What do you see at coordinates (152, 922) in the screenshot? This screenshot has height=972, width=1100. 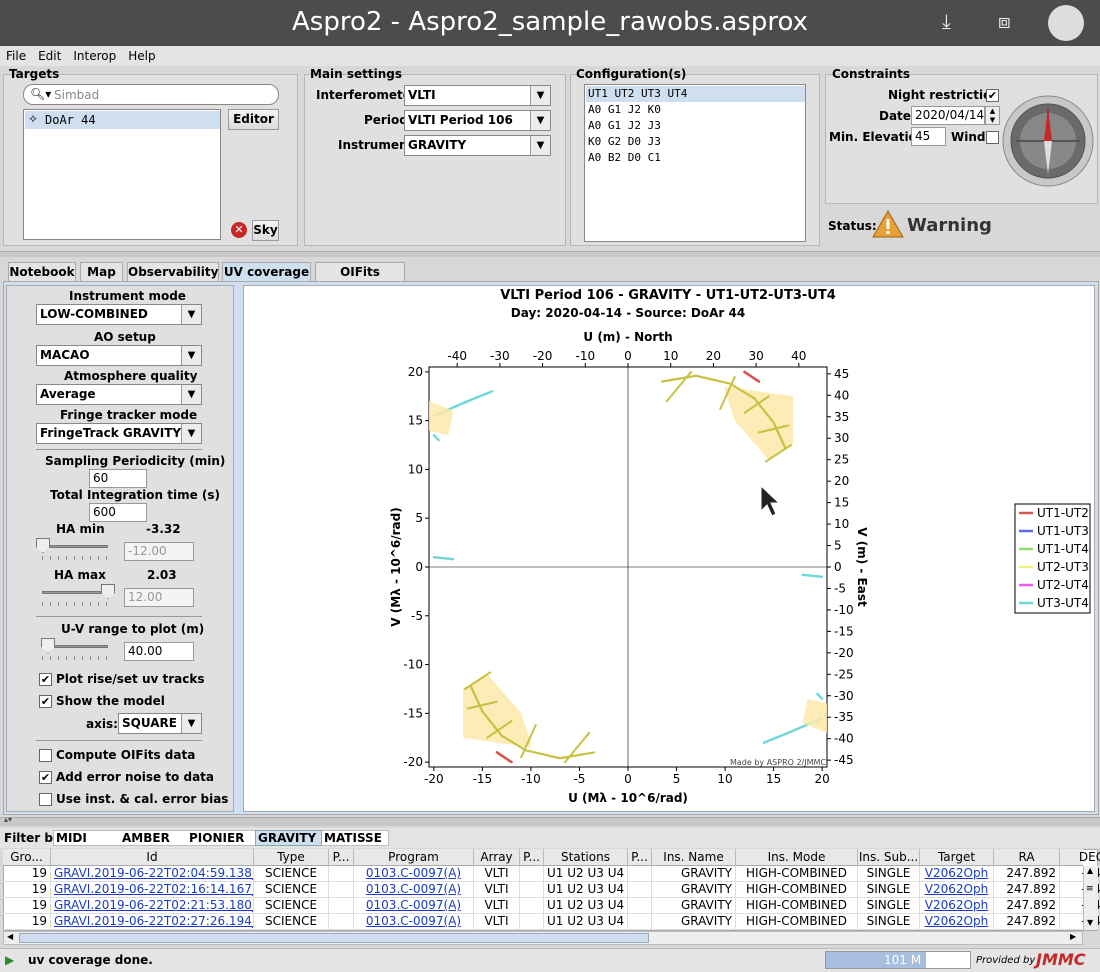 I see `table-cell: GRAVI.2019-06-22T02:27:26.194_1` at bounding box center [152, 922].